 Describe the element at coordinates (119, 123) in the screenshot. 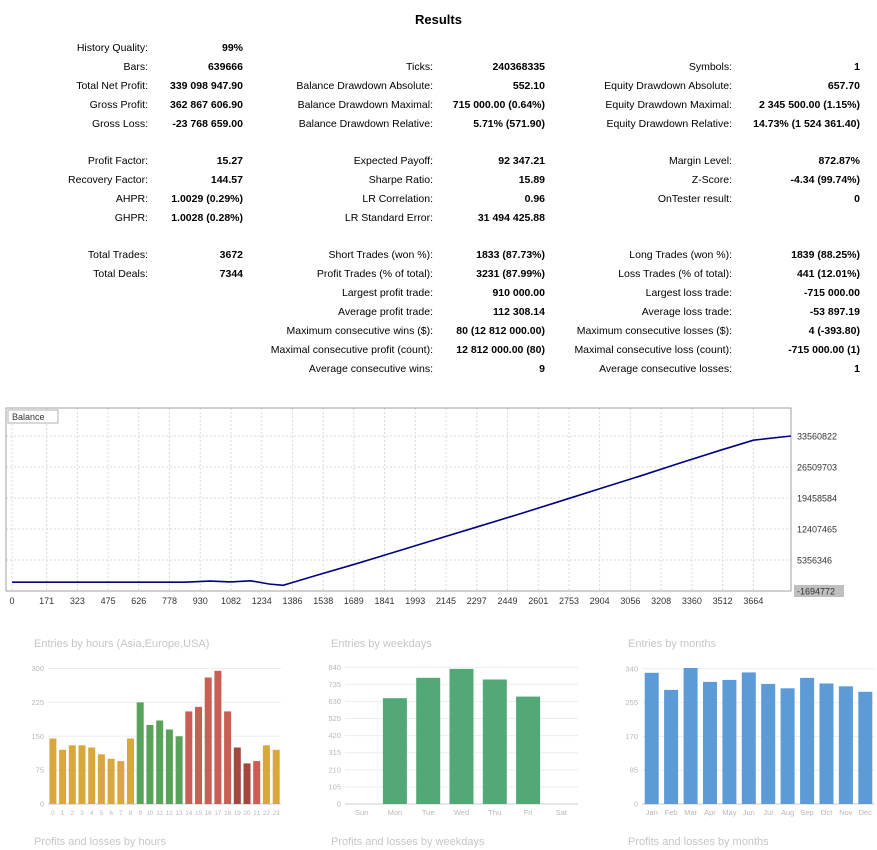

I see `stat-label: Gross Loss:` at that location.